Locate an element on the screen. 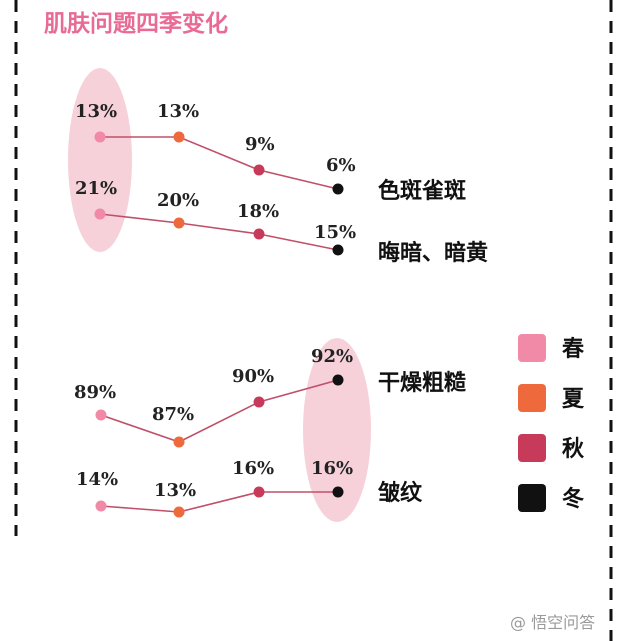  data-label: 92% is located at coordinates (332, 356).